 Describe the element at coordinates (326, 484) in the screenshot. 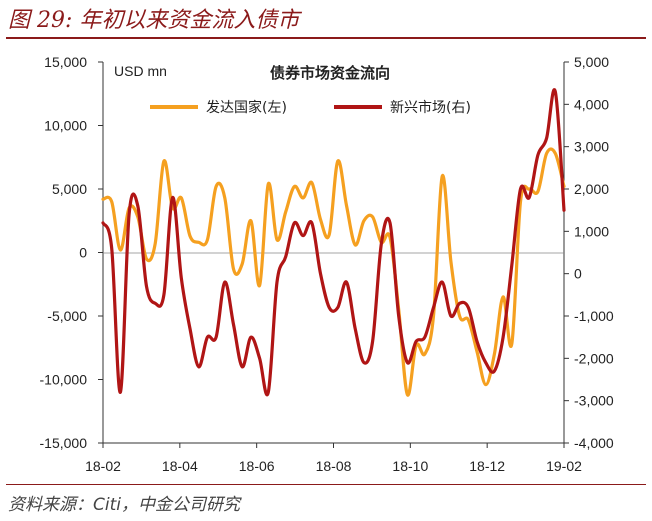

I see `source-rule` at that location.